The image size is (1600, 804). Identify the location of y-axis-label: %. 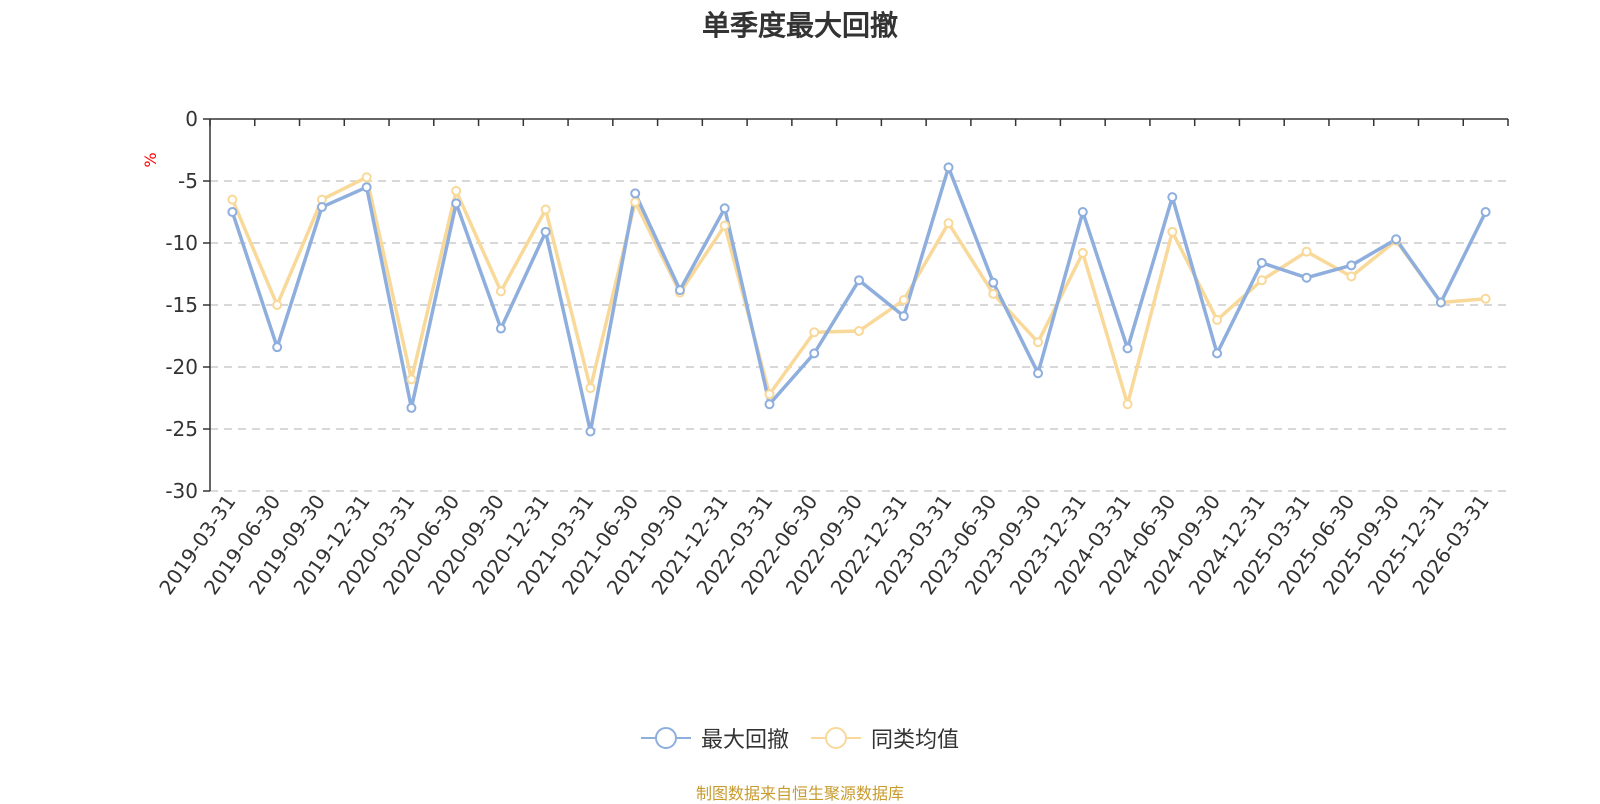
(150, 159).